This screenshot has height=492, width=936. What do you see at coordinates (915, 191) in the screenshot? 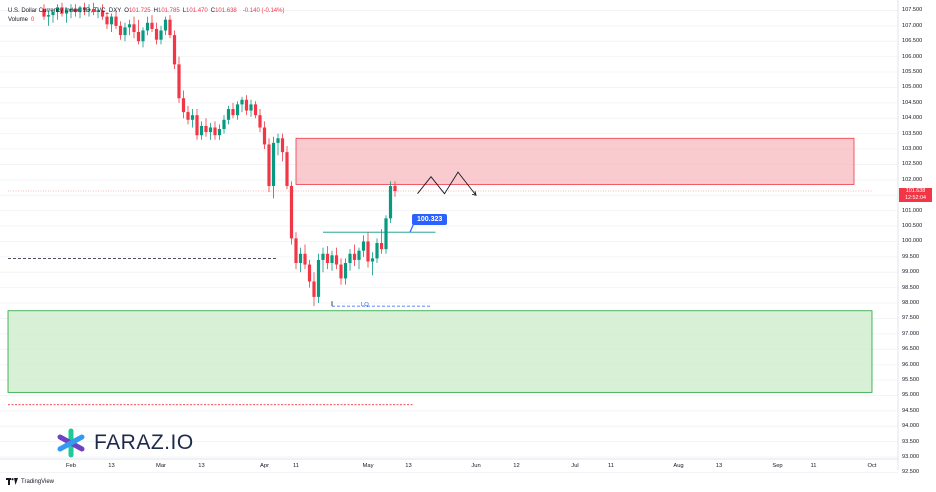
I see `last-price: 101.638` at bounding box center [915, 191].